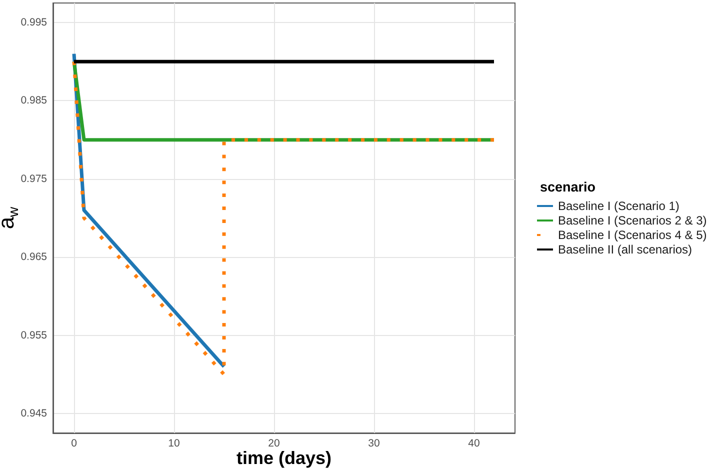 This screenshot has height=472, width=709. Describe the element at coordinates (34, 100) in the screenshot. I see `y-tick-label: 0.985` at that location.